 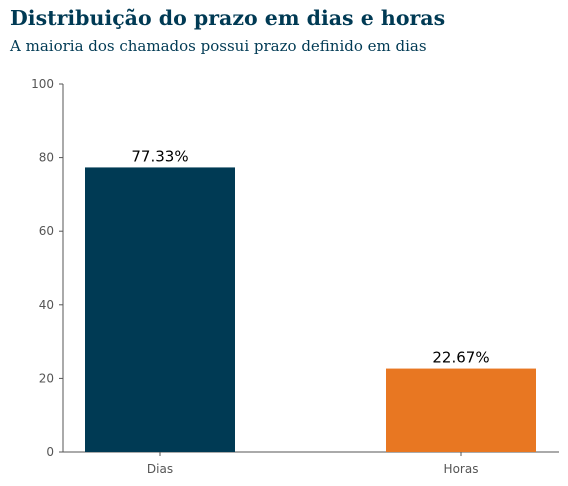 I want to click on y-tick-label: 40, so click(x=46, y=305).